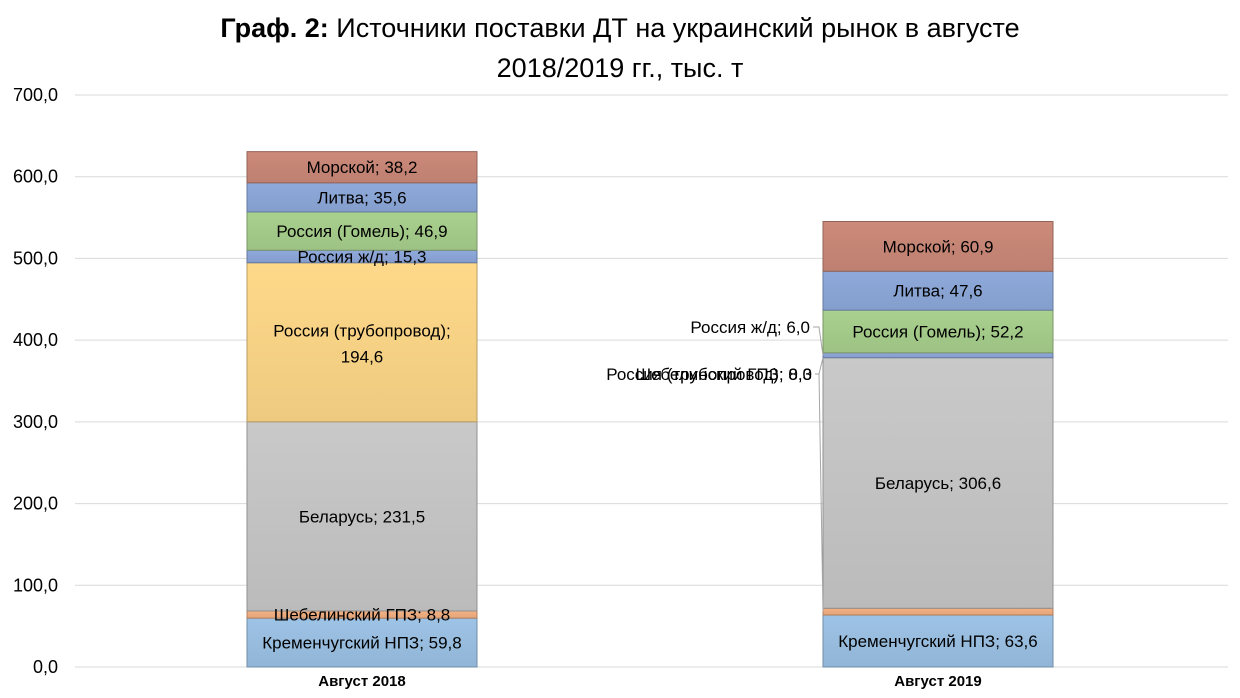 This screenshot has height=698, width=1240. What do you see at coordinates (35, 177) in the screenshot?
I see `y-tick-label: 600,0` at bounding box center [35, 177].